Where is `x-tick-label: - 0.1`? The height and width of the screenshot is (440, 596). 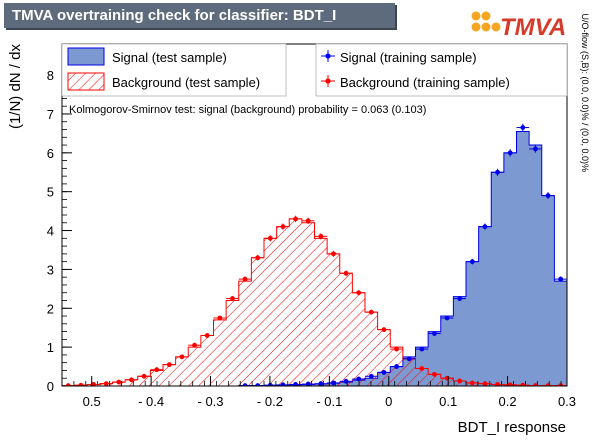 x-tick-label: - 0.1 is located at coordinates (329, 401).